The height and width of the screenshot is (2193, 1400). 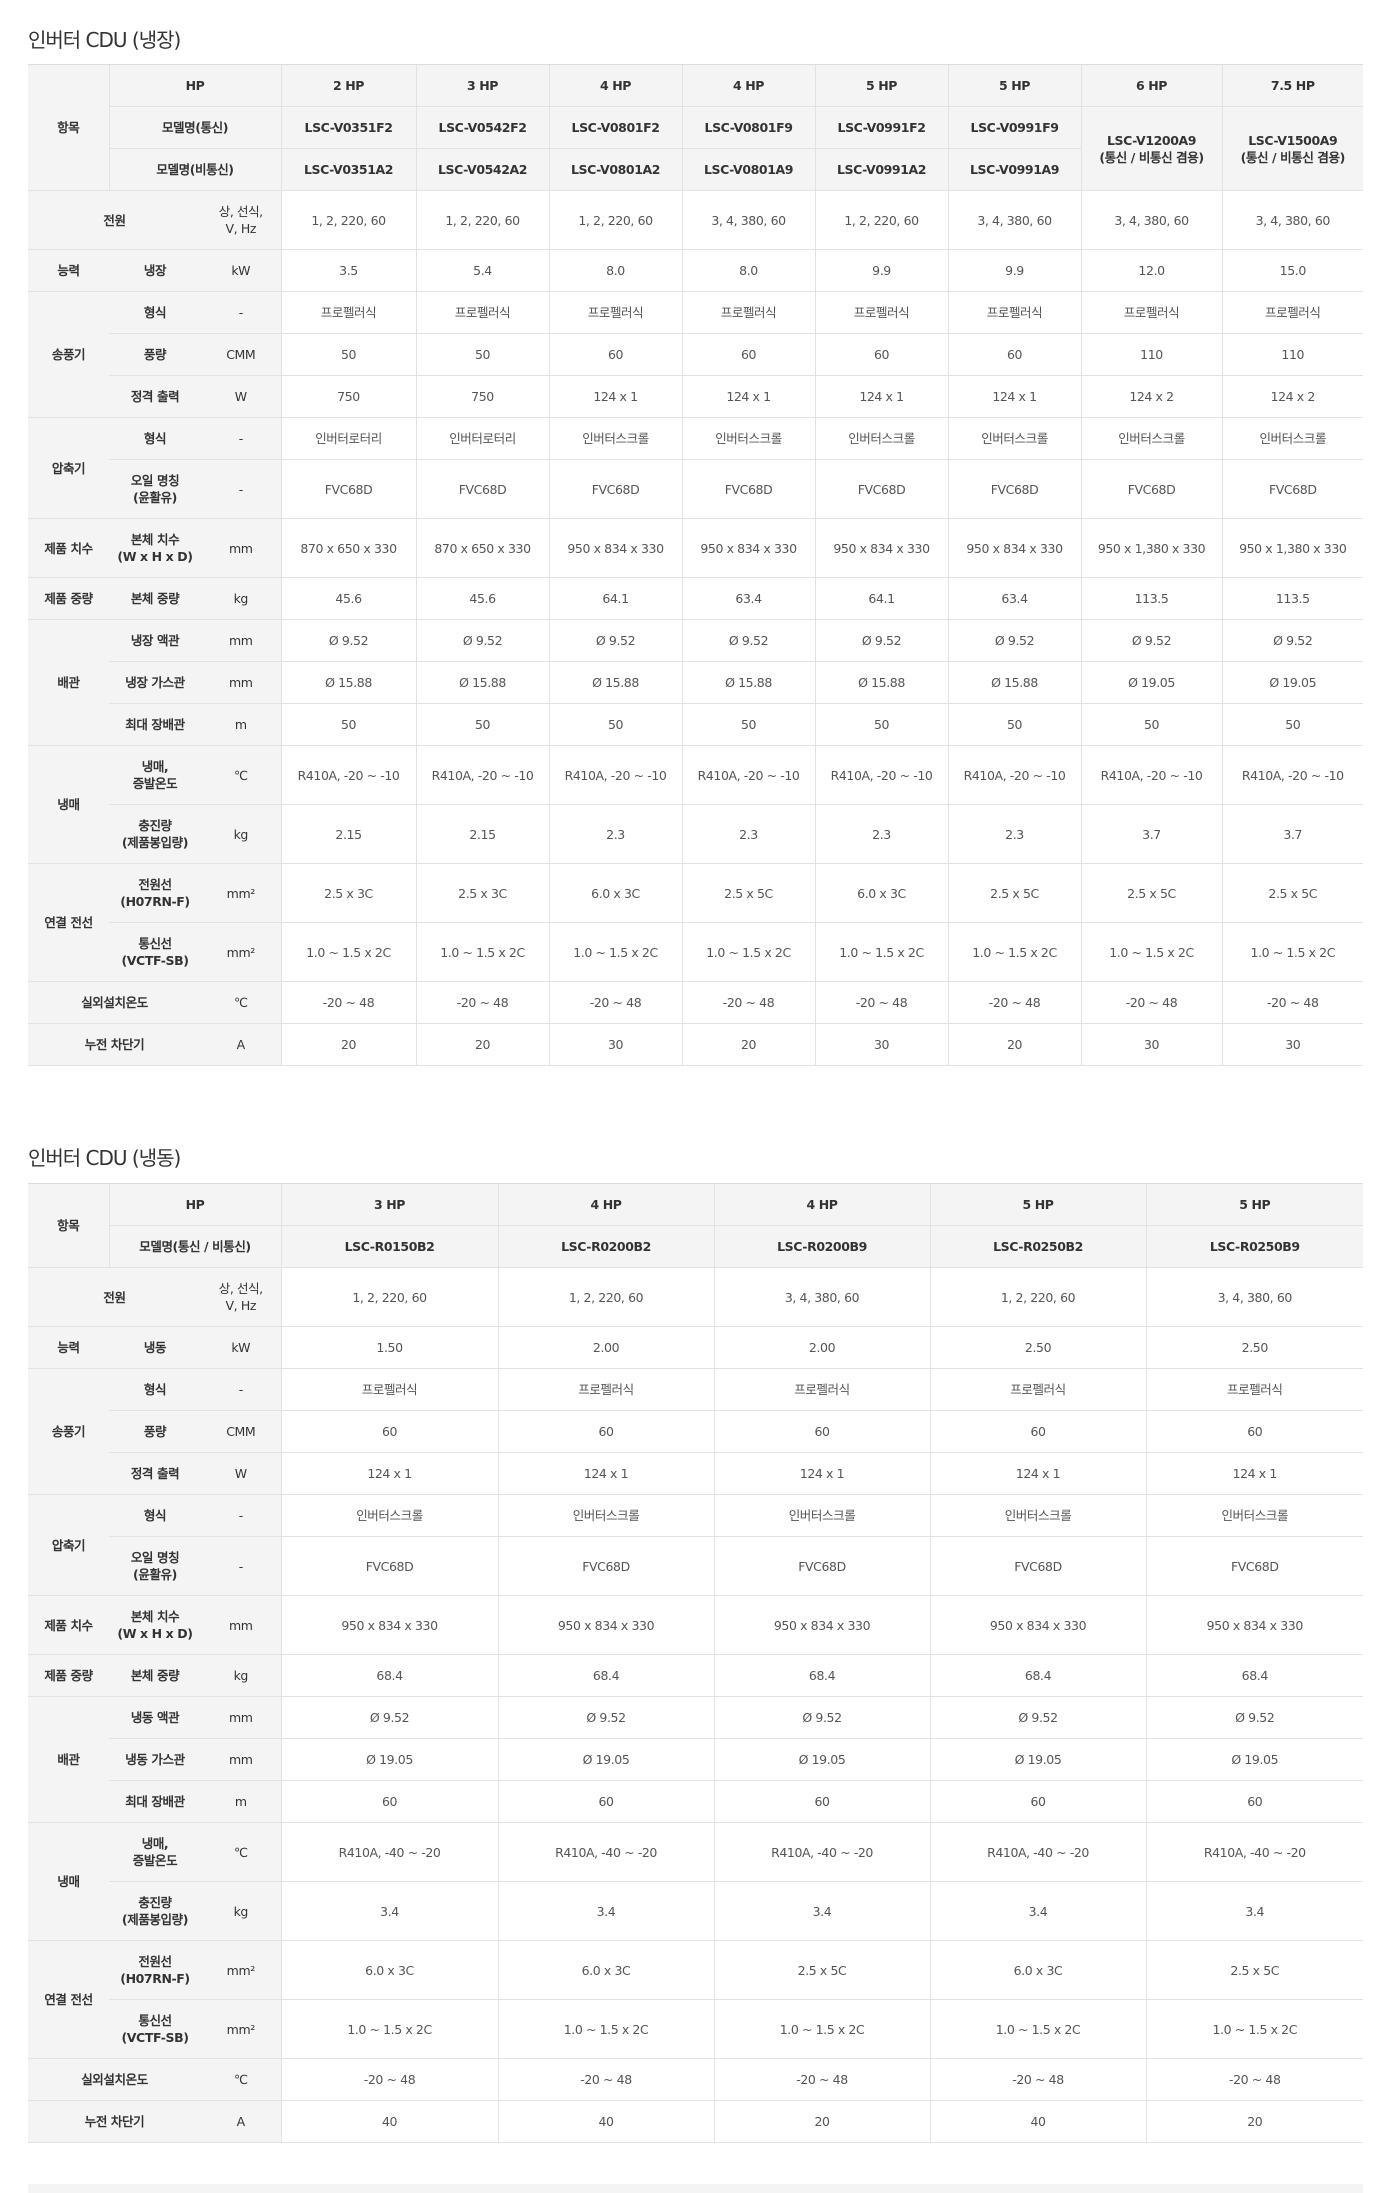 What do you see at coordinates (1038, 1347) in the screenshot?
I see `spec-value: 2.50` at bounding box center [1038, 1347].